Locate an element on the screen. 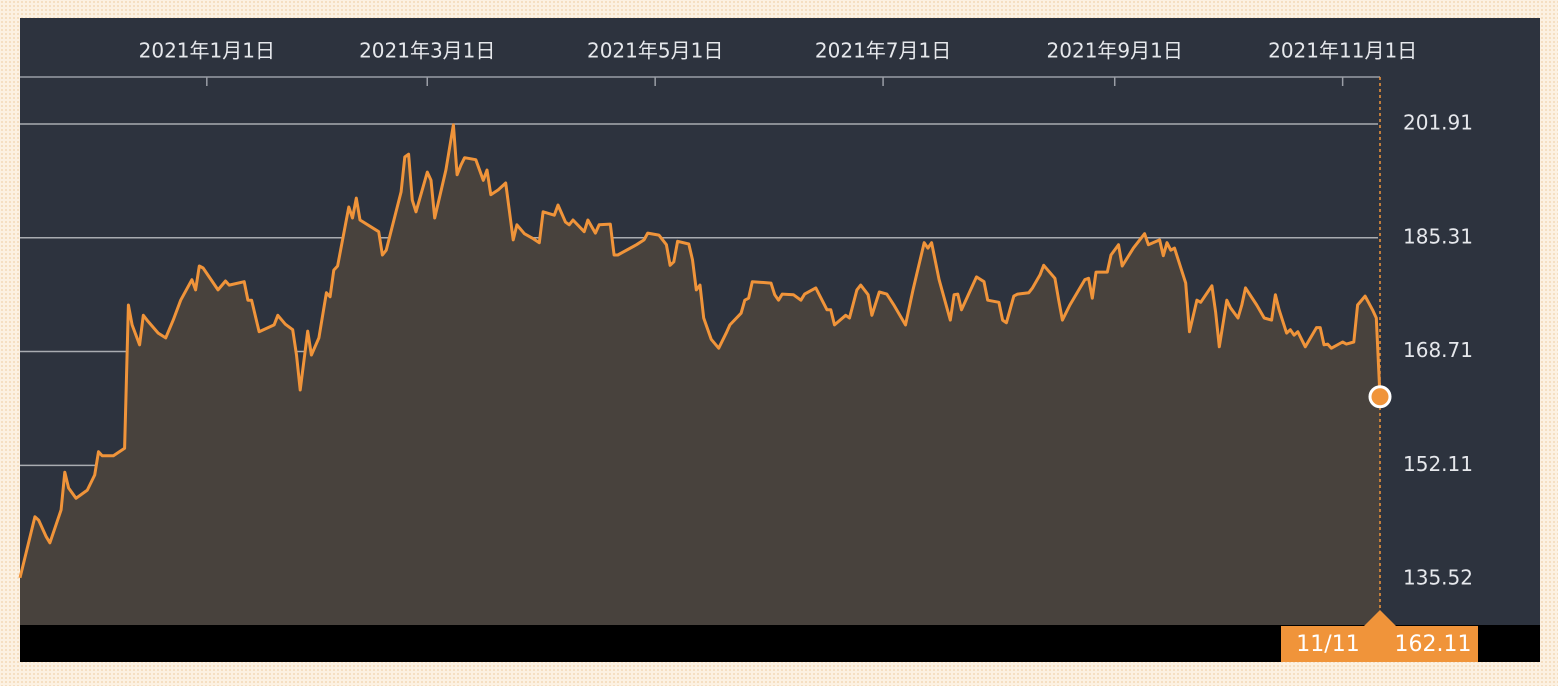 Image resolution: width=1558 pixels, height=686 pixels. x-tick-label: 2021年5月1日 is located at coordinates (655, 51).